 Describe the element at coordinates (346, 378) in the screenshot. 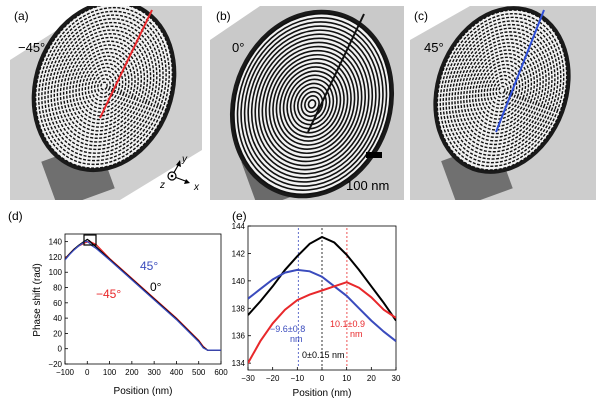

I see `x-tick-label: 10` at that location.